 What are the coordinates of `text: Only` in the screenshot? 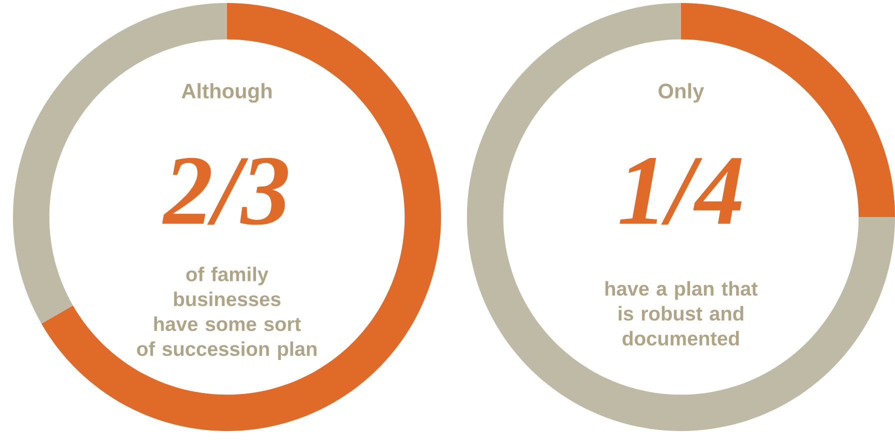 It's located at (681, 93).